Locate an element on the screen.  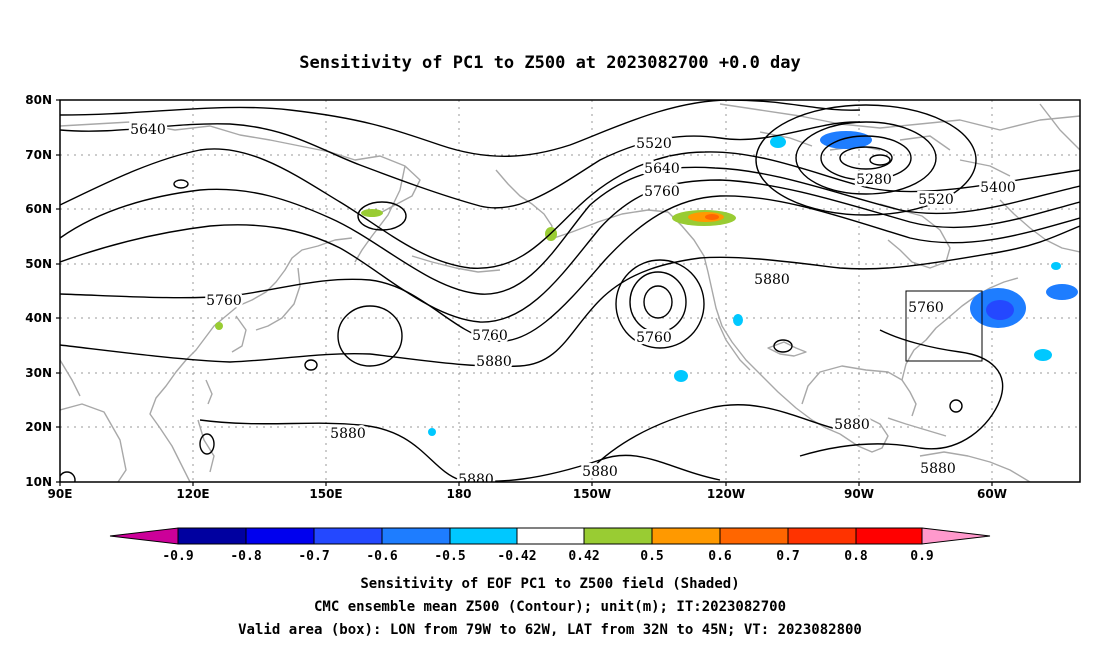
lon-label-150w: 150W is located at coordinates (592, 494).